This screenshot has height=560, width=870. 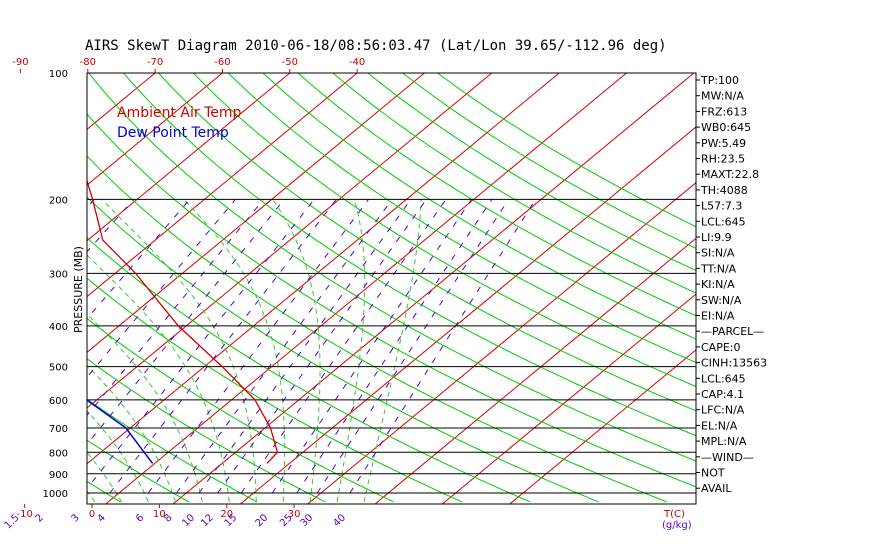 What do you see at coordinates (25, 514) in the screenshot?
I see `bottom-temp-tick-label: -10` at bounding box center [25, 514].